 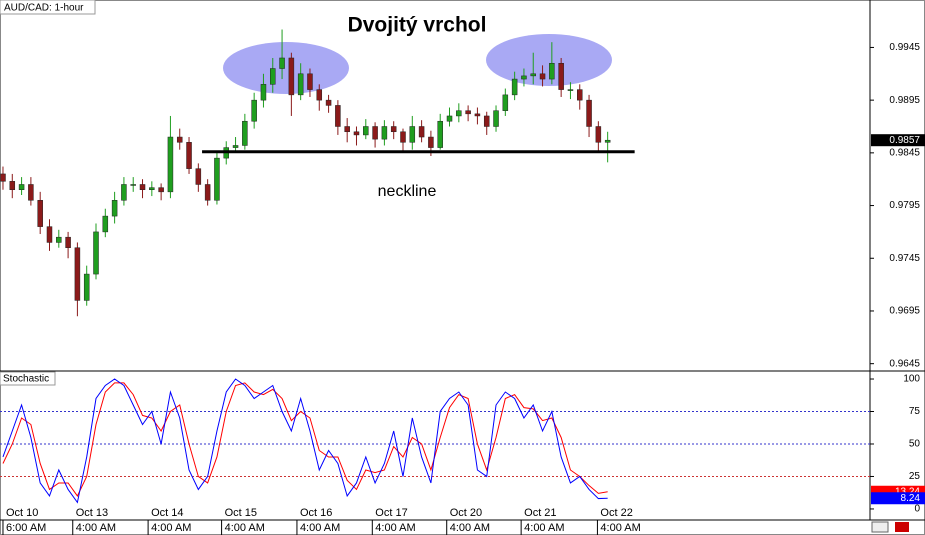 I want to click on neckline-label: neckline, so click(x=407, y=191).